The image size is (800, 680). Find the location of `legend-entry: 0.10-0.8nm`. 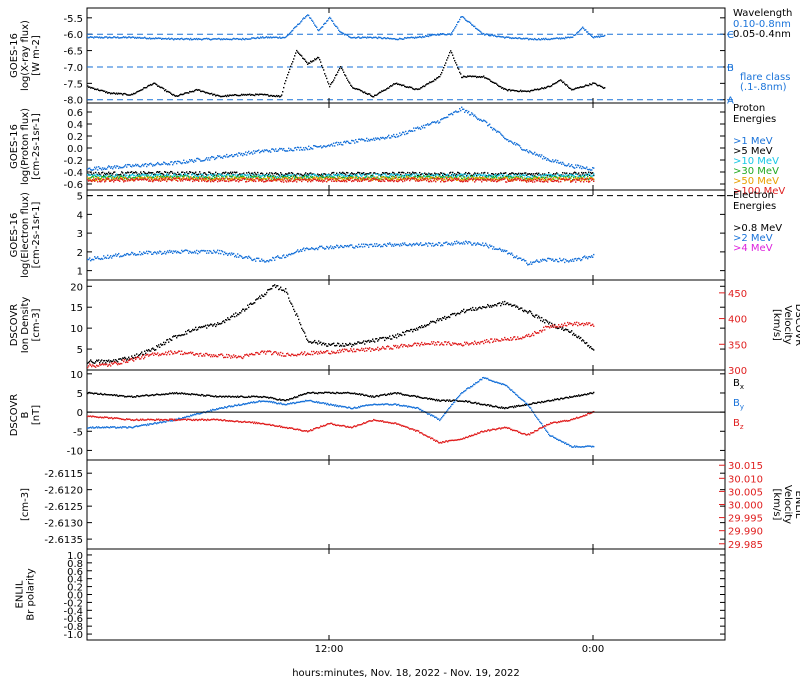

legend-entry: 0.10-0.8nm is located at coordinates (762, 24).